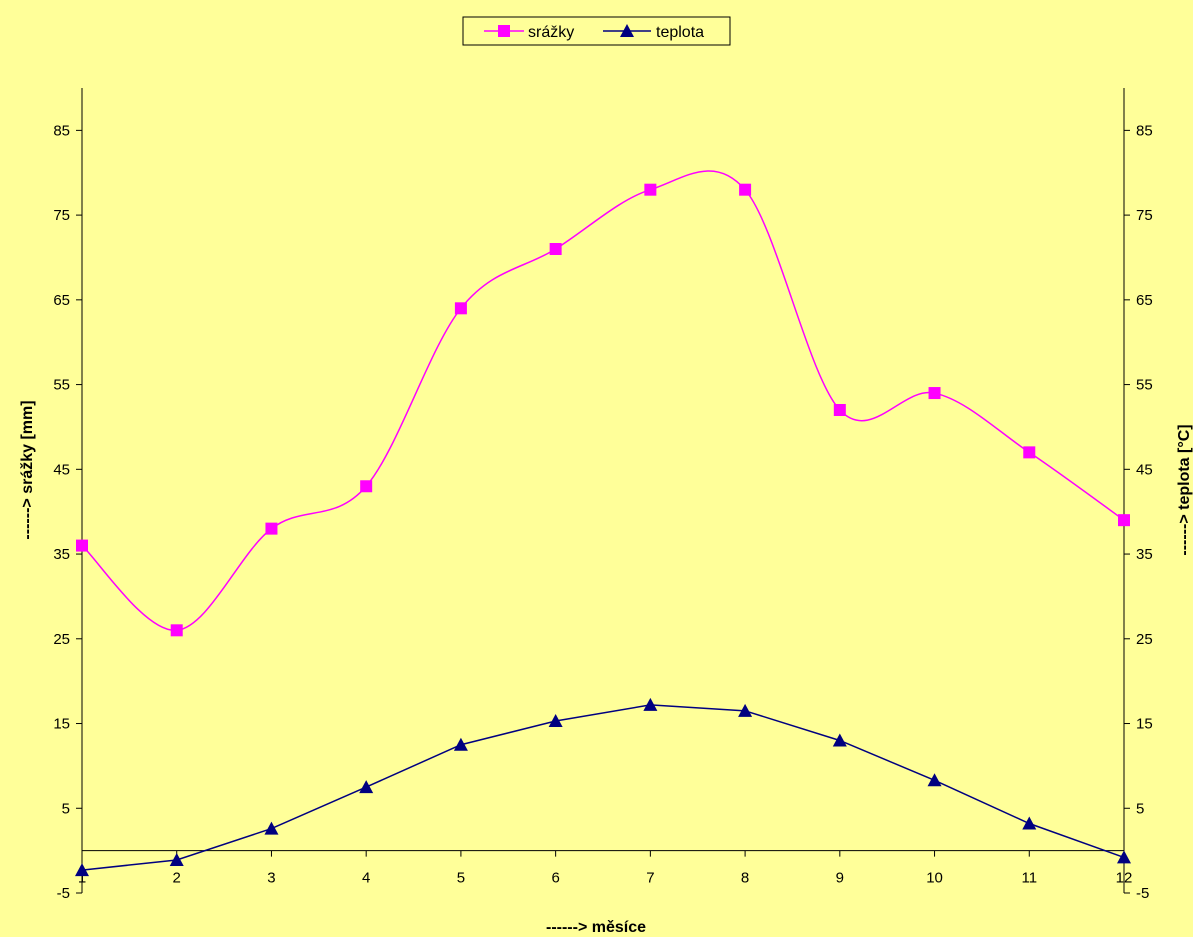 The height and width of the screenshot is (937, 1193). Describe the element at coordinates (934, 878) in the screenshot. I see `x-tick-label: 10` at that location.